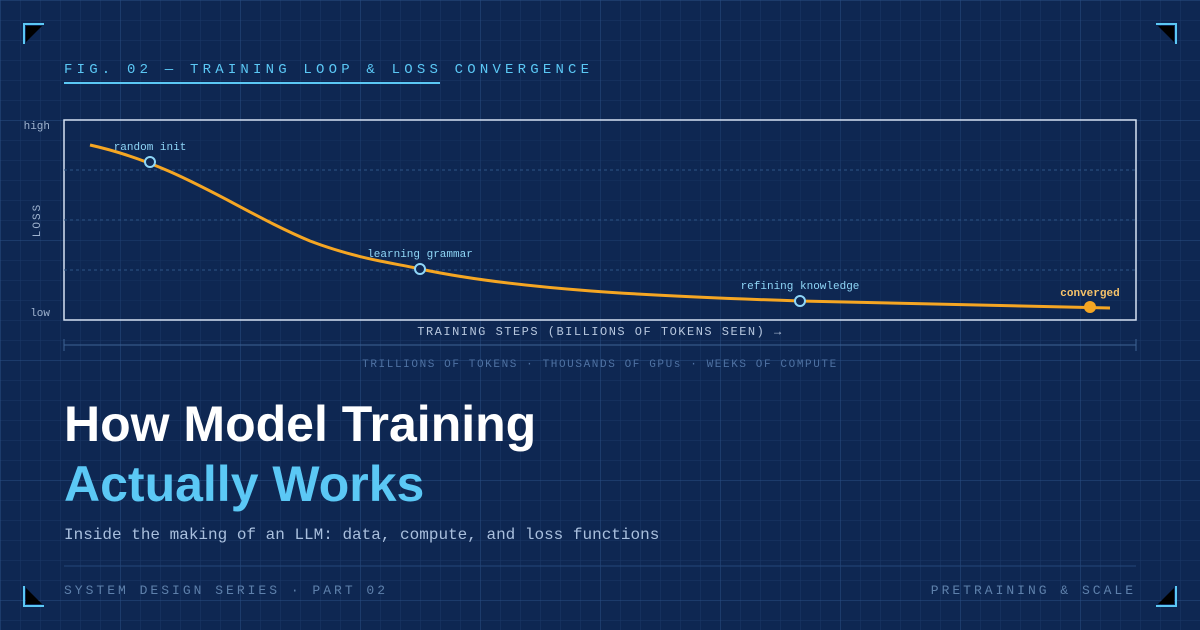 This screenshot has width=1200, height=630. Describe the element at coordinates (475, 231) in the screenshot. I see `milestones` at that location.